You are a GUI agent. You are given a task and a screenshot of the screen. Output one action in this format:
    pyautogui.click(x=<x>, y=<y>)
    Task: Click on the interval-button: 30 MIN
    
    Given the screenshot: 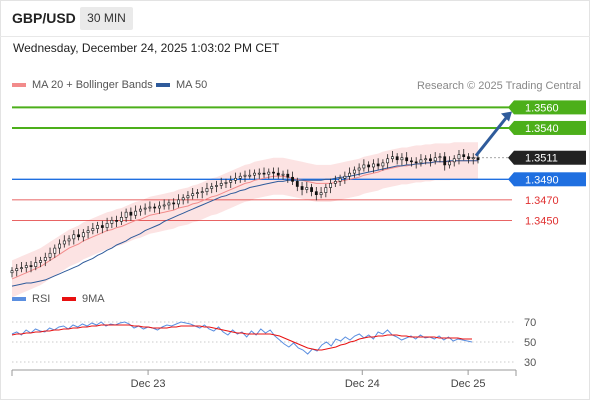 What is the action you would take?
    pyautogui.click(x=106, y=18)
    